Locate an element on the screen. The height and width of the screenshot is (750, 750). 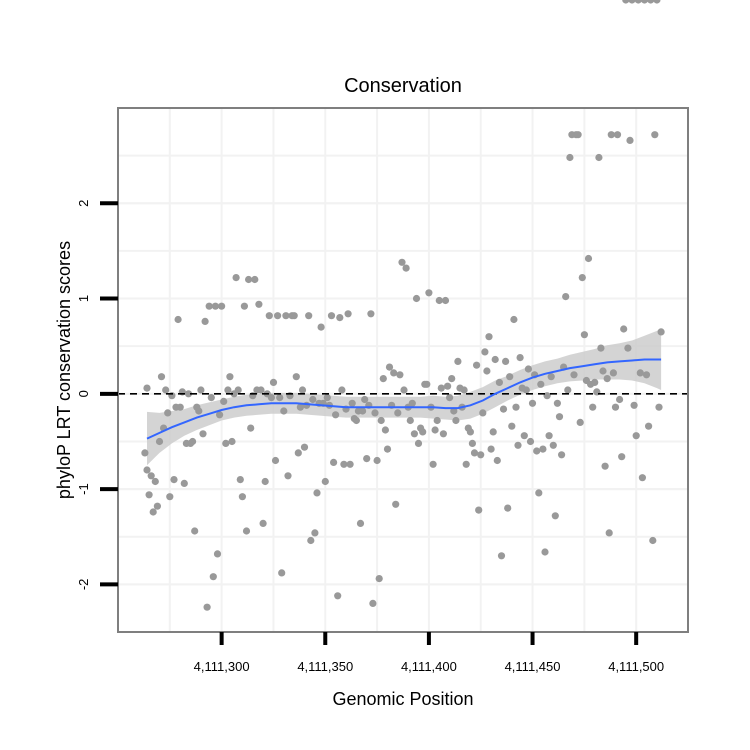
y-tick-label: 2 is located at coordinates (83, 203).